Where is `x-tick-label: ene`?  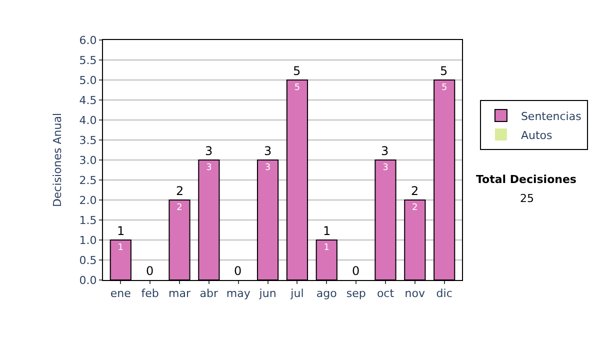 x-tick-label: ene is located at coordinates (121, 293).